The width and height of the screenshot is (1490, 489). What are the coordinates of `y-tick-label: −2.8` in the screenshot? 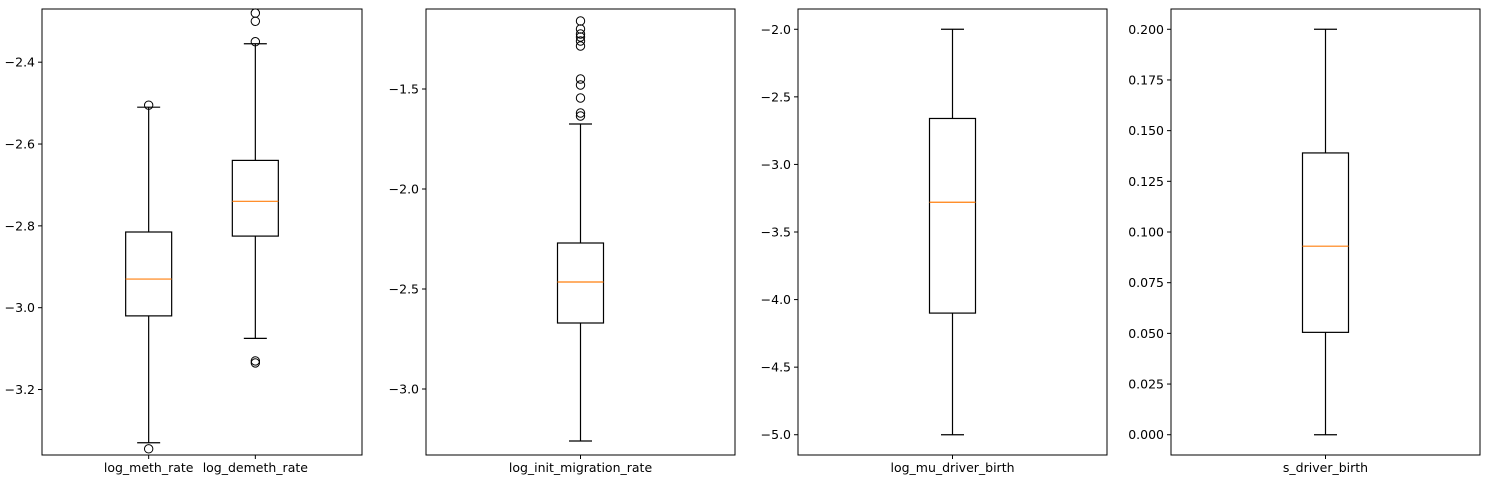 It's located at (20, 225).